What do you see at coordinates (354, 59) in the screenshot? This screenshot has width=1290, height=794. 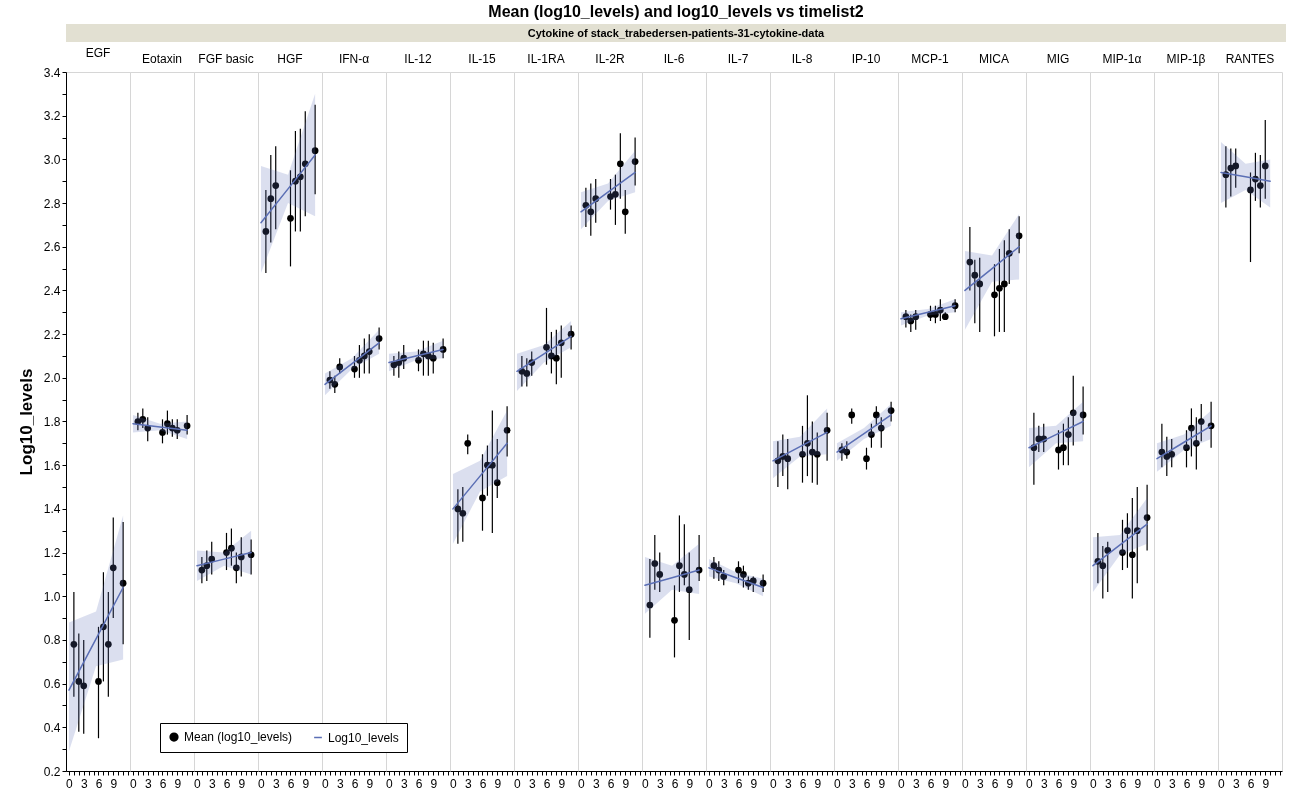 I see `chart-title: IFN-α` at bounding box center [354, 59].